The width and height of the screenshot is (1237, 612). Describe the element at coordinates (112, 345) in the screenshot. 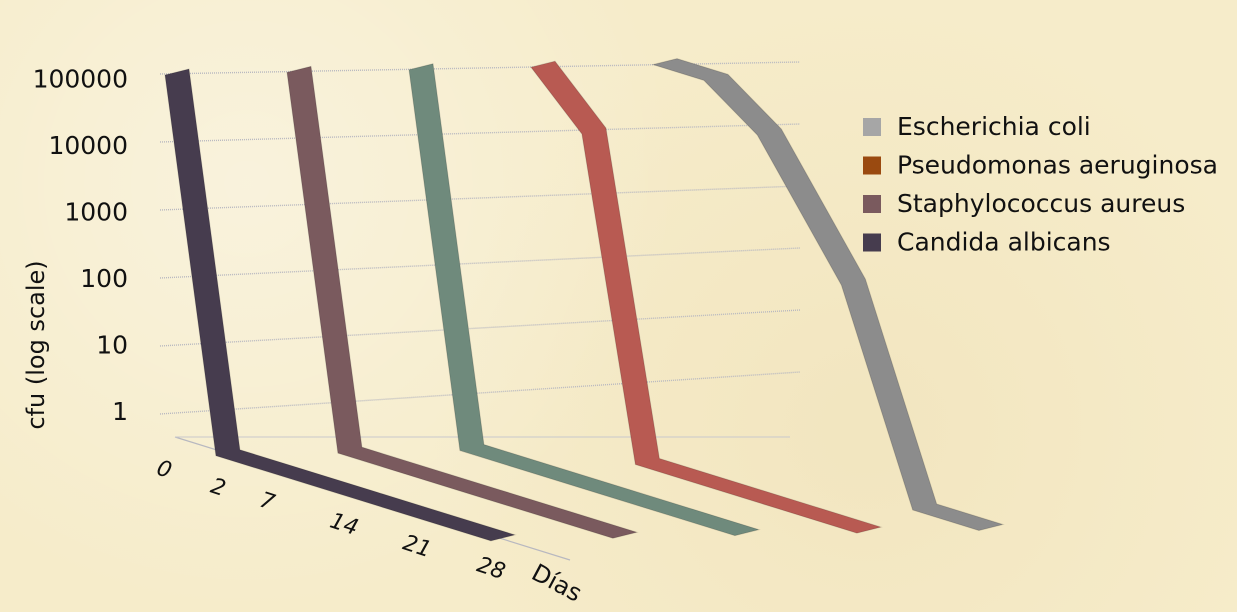

I see `y-tick-label: 10` at that location.